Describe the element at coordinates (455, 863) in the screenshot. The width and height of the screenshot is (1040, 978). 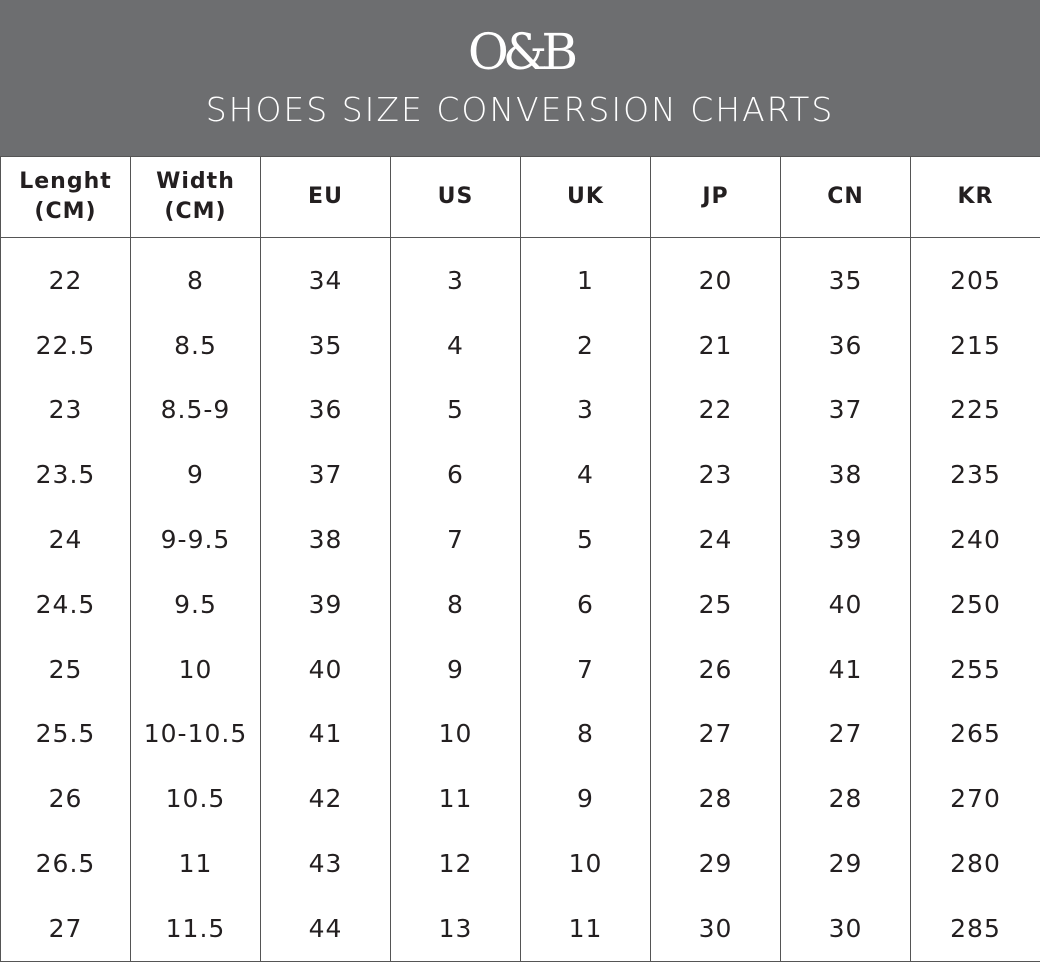
I see `cell-us: 12` at that location.